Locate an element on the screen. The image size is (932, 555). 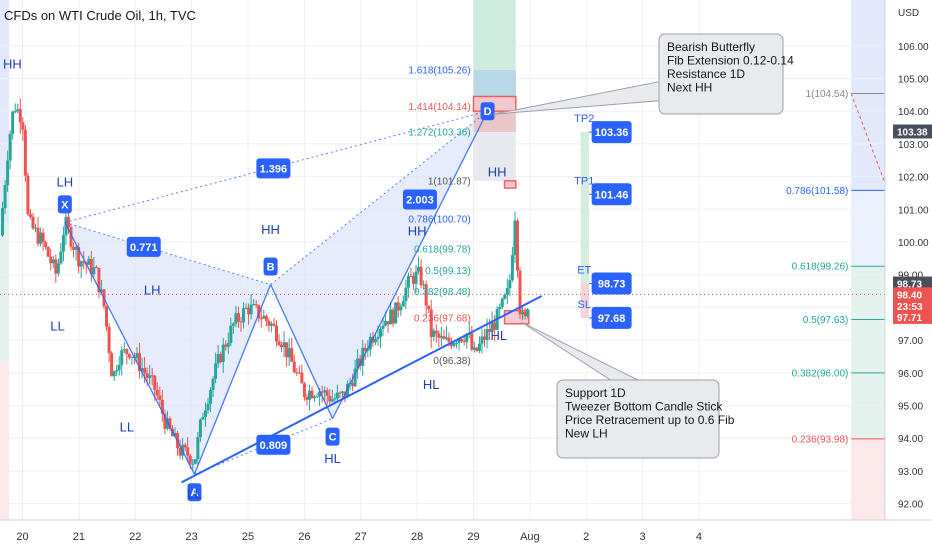
price-axis-tick: 93.00 is located at coordinates (910, 472).